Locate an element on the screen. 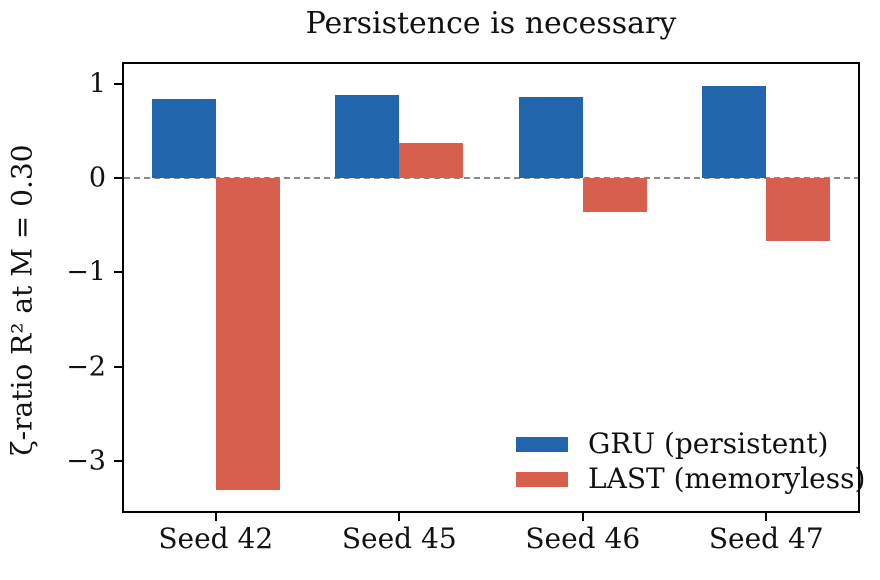 The image size is (880, 580). y-tick-label: −3 is located at coordinates (86, 461).